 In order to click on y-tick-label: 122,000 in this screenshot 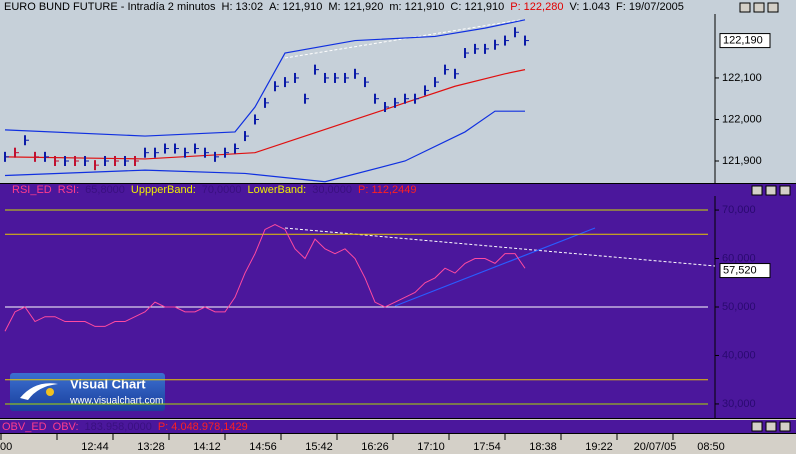, I will do `click(742, 119)`.